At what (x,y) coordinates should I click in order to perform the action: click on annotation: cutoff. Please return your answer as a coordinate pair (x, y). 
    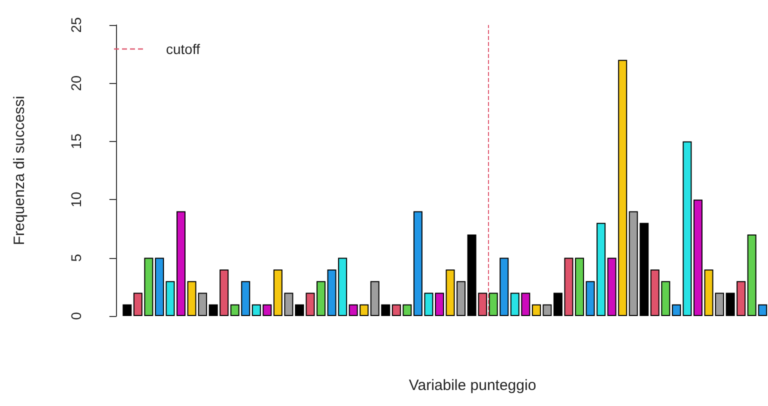
    Looking at the image, I should click on (183, 49).